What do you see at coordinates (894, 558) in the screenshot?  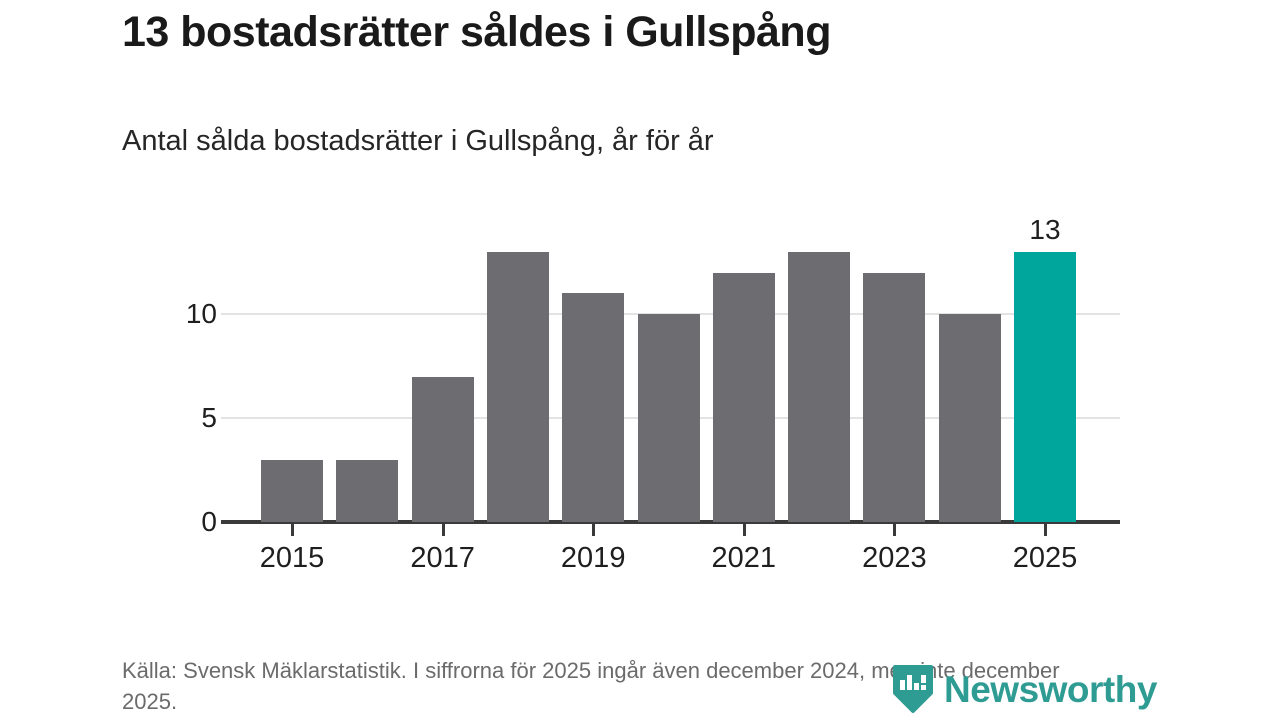 I see `x-tick-label-2023: 2023` at bounding box center [894, 558].